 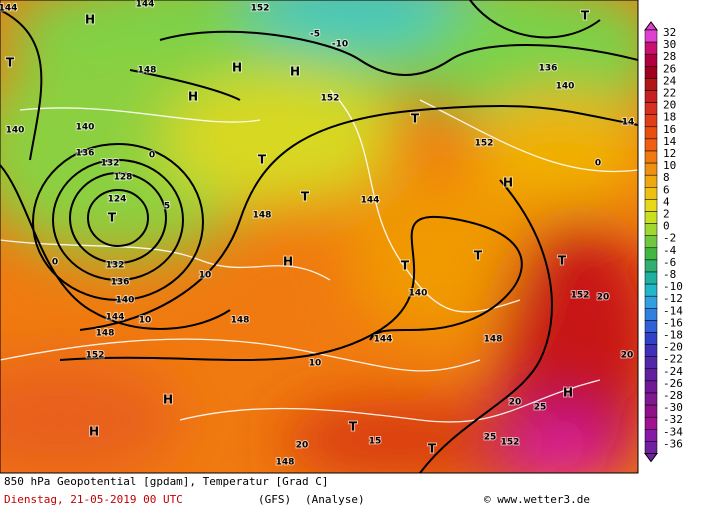 I want to click on footer-run: (Analyse), so click(x=335, y=499).